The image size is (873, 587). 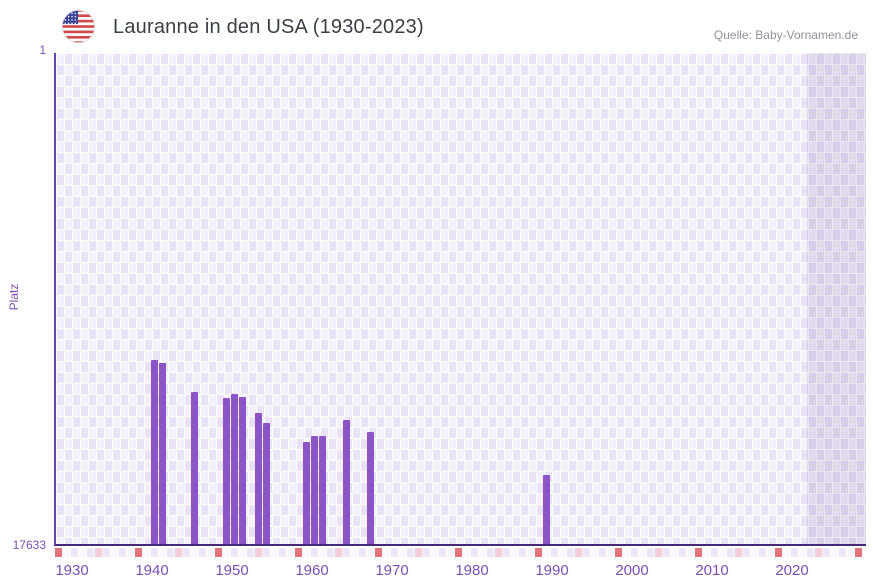 I want to click on source-label: Quelle: Baby-Vornamen.de, so click(x=785, y=35).